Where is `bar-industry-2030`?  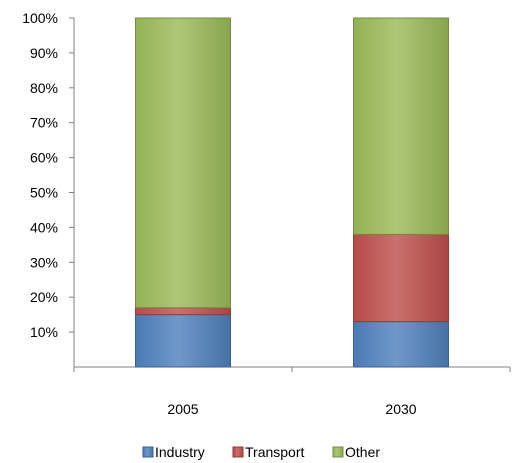
bar-industry-2030 is located at coordinates (401, 344).